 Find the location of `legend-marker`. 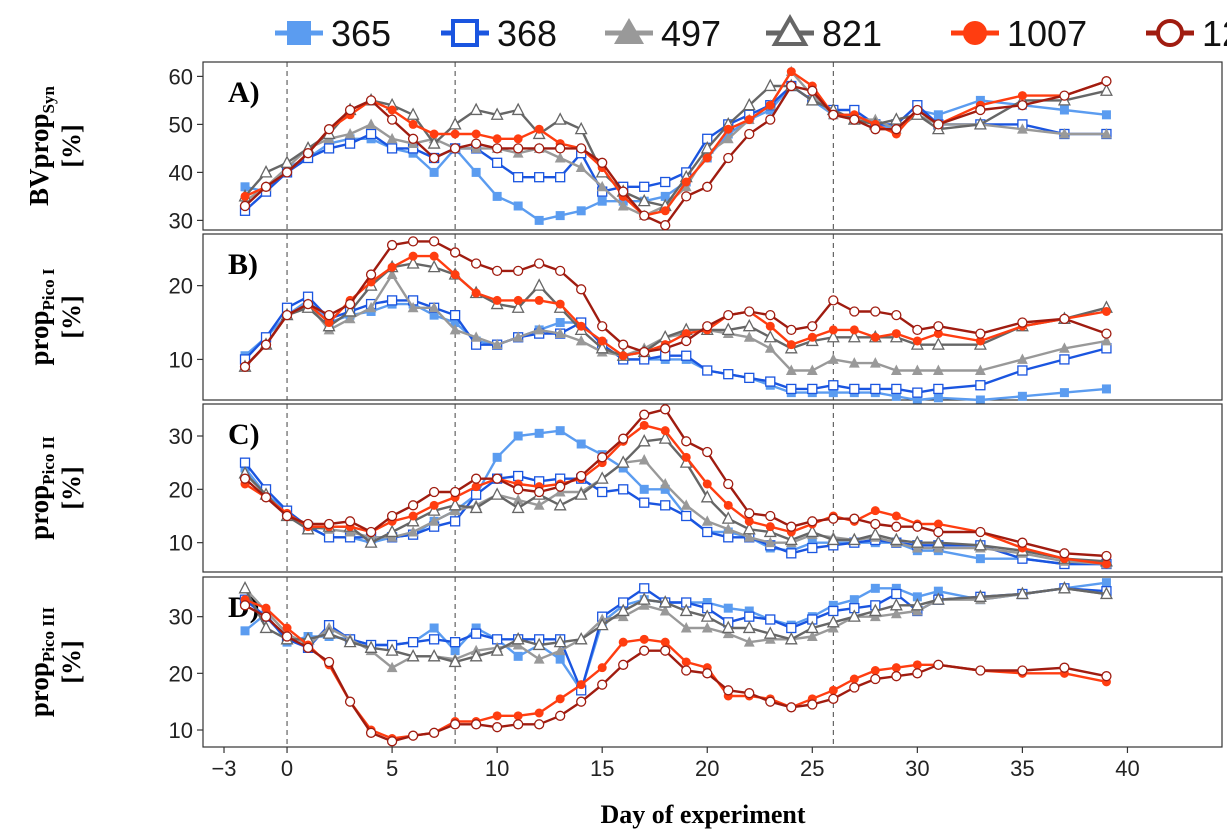

legend-marker is located at coordinates (975, 33).